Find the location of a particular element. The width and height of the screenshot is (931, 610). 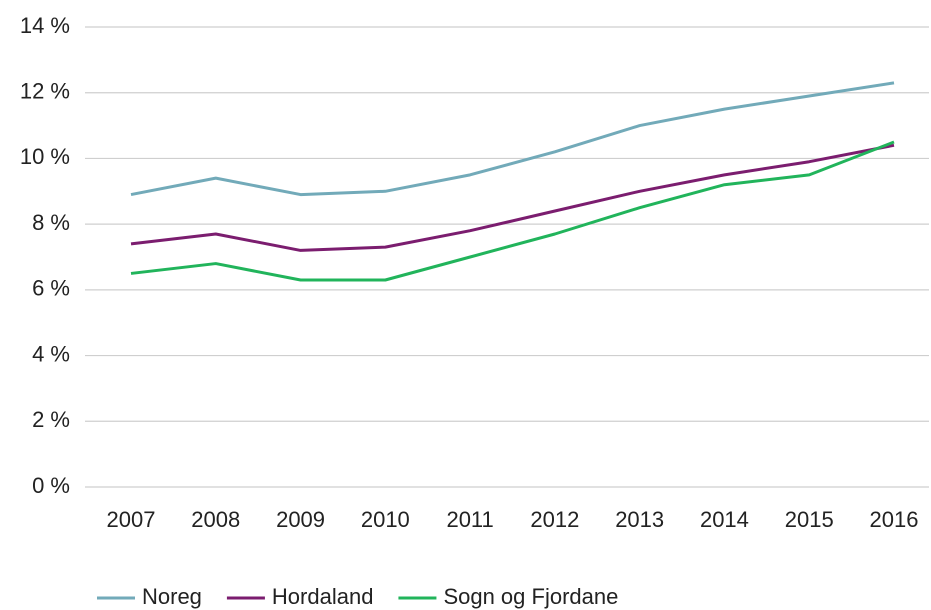

y-tick-label: 8 % is located at coordinates (51, 222).